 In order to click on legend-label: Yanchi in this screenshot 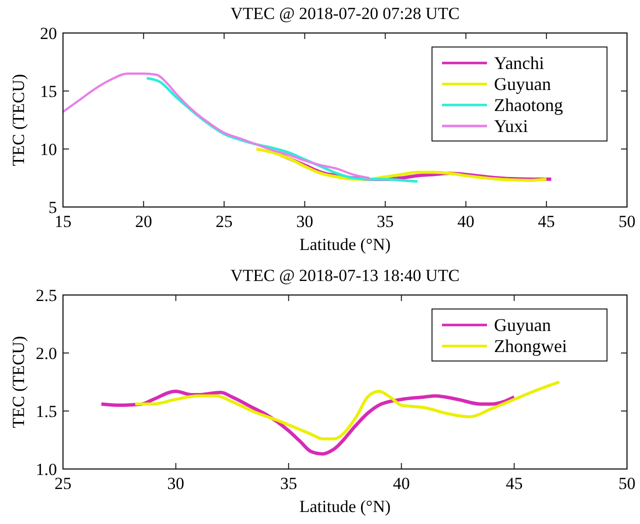, I will do `click(519, 63)`.